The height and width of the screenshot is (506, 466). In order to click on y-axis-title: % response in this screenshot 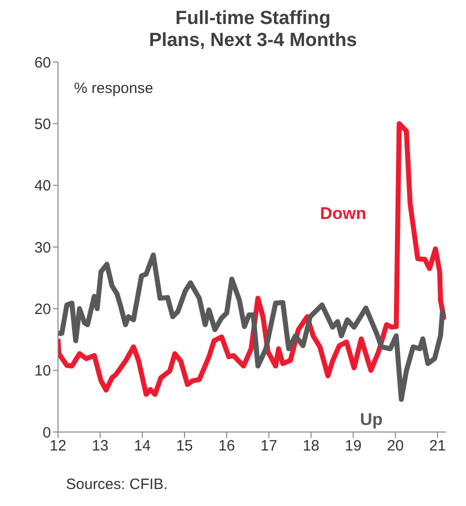, I will do `click(114, 88)`.